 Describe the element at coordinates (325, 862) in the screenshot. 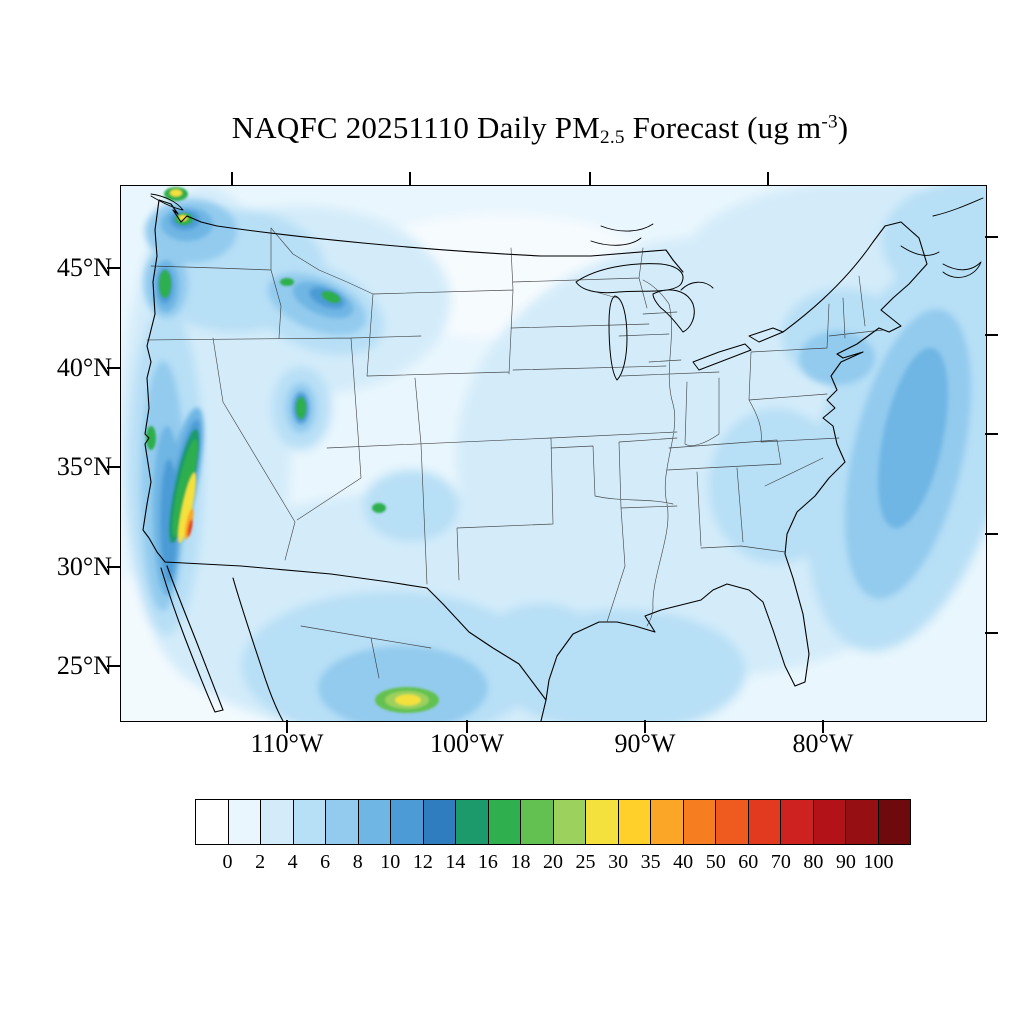

I see `colorbar-tick-label: 6` at that location.